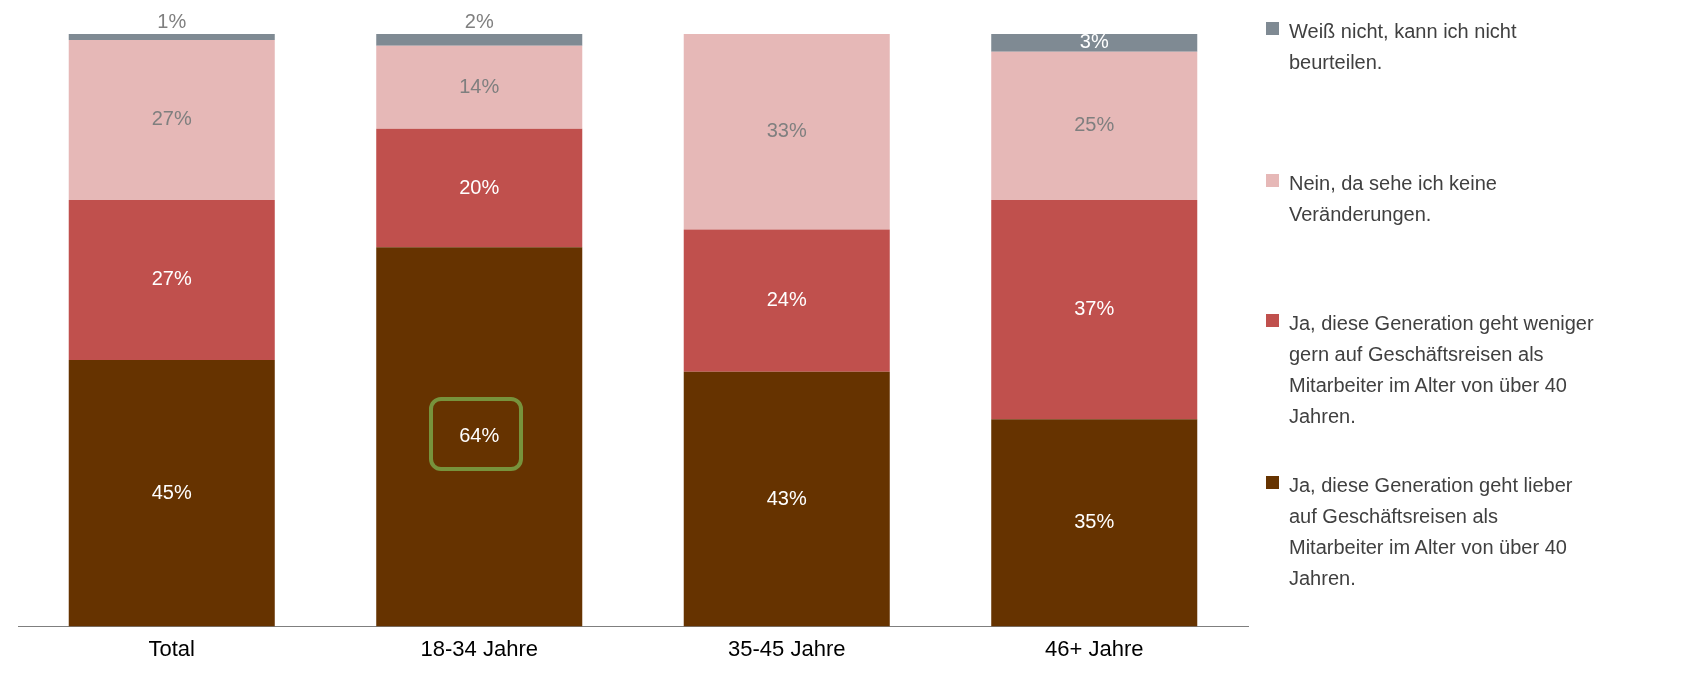 The image size is (1703, 687). I want to click on legend-label: Ja, diese Generation geht lieber auf Geschäftsreisen als Mitarbeiter im Alter von über 40 Jahren., so click(1431, 532).